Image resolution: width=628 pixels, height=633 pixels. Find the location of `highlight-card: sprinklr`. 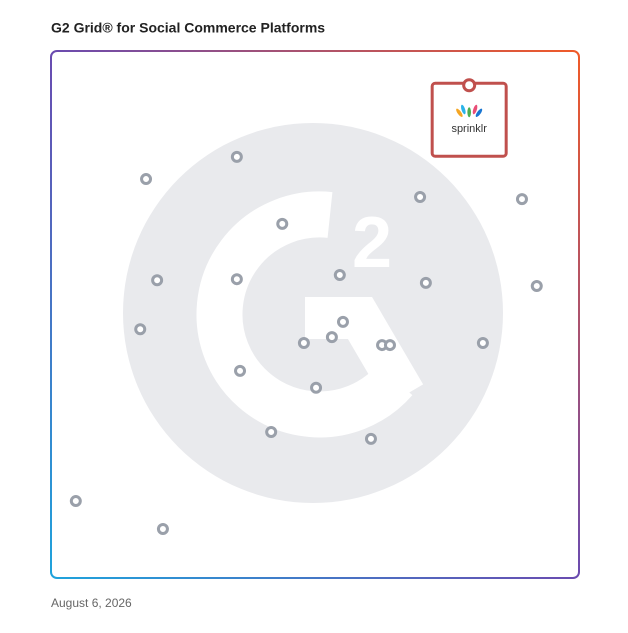

highlight-card: sprinklr is located at coordinates (469, 118).